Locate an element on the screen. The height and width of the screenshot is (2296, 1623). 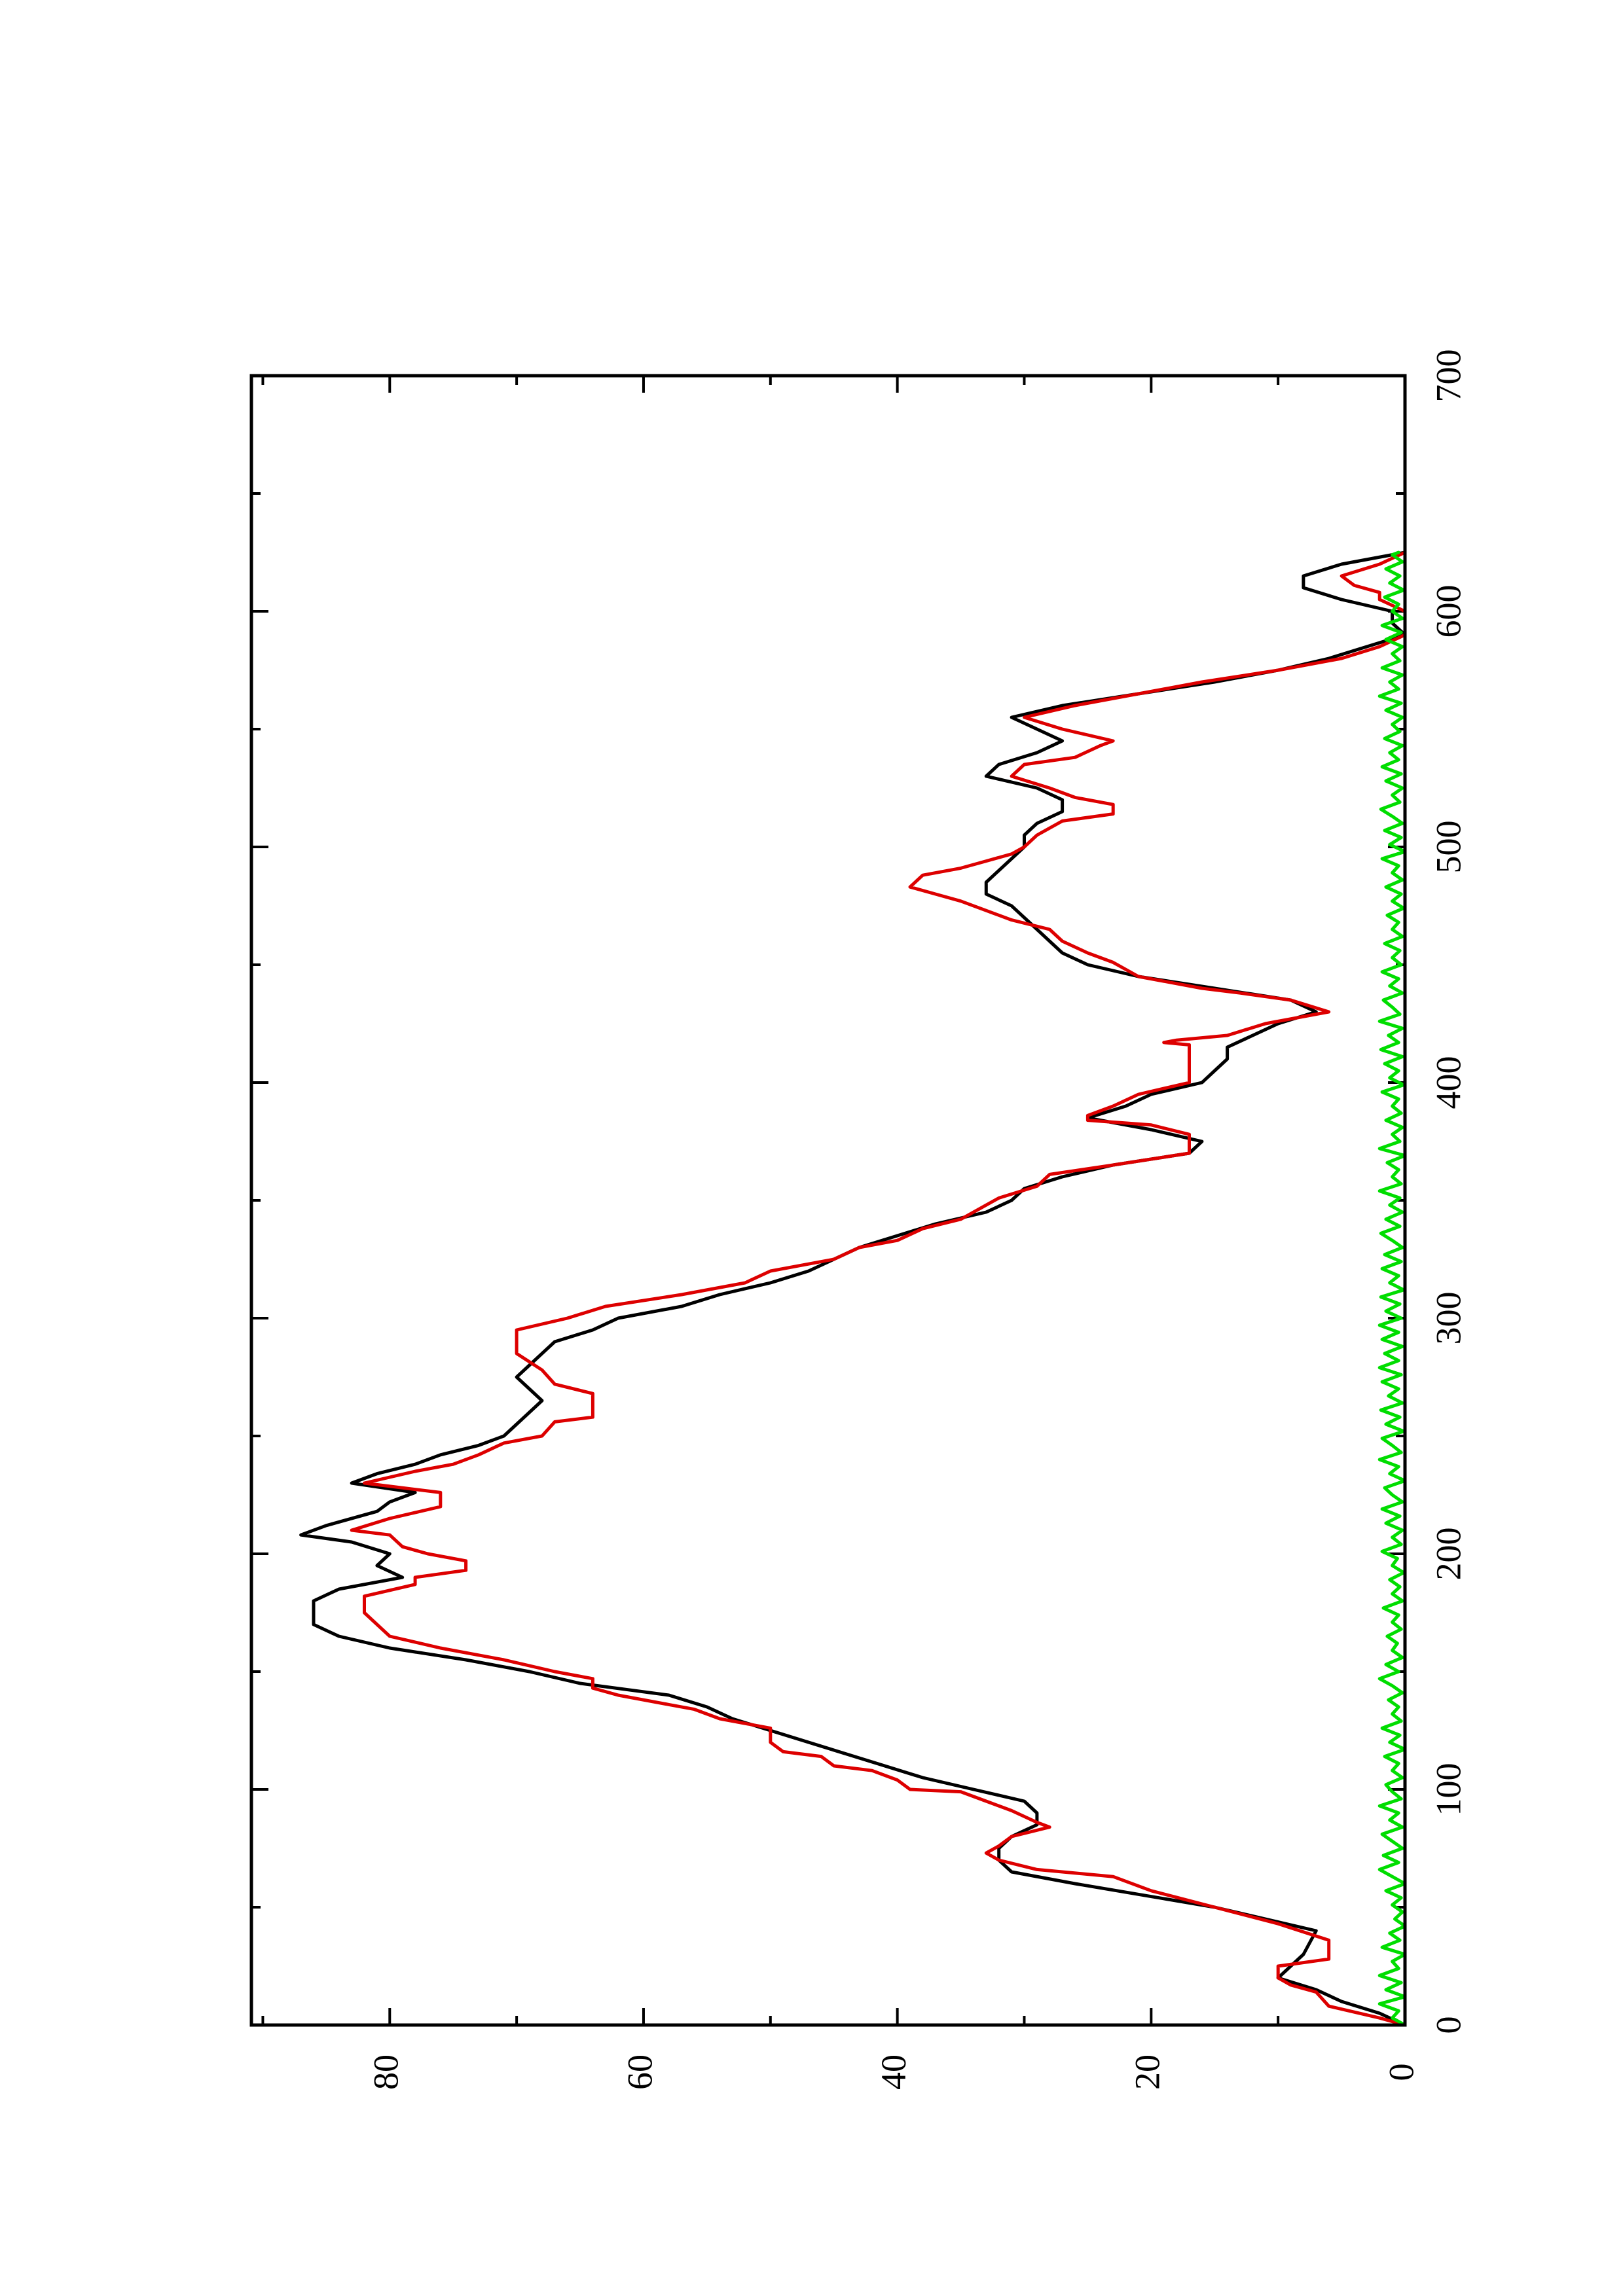
x-tick-label: 100 is located at coordinates (1448, 1789).